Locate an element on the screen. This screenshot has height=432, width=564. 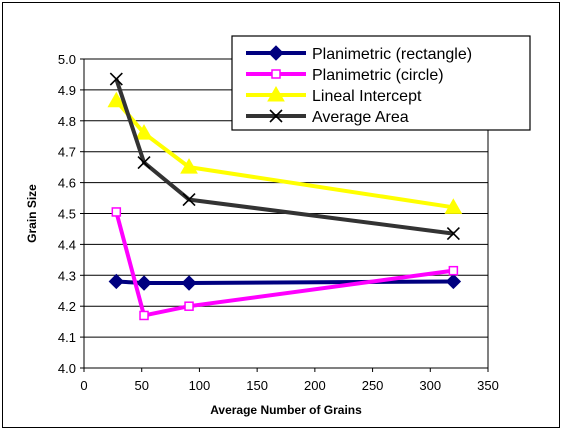
y-tick-label: 4.7 is located at coordinates (67, 152).